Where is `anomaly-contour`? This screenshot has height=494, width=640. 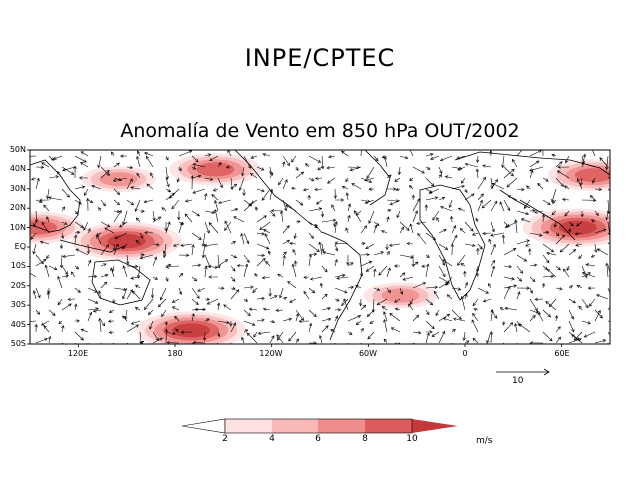 anomaly-contour is located at coordinates (592, 175).